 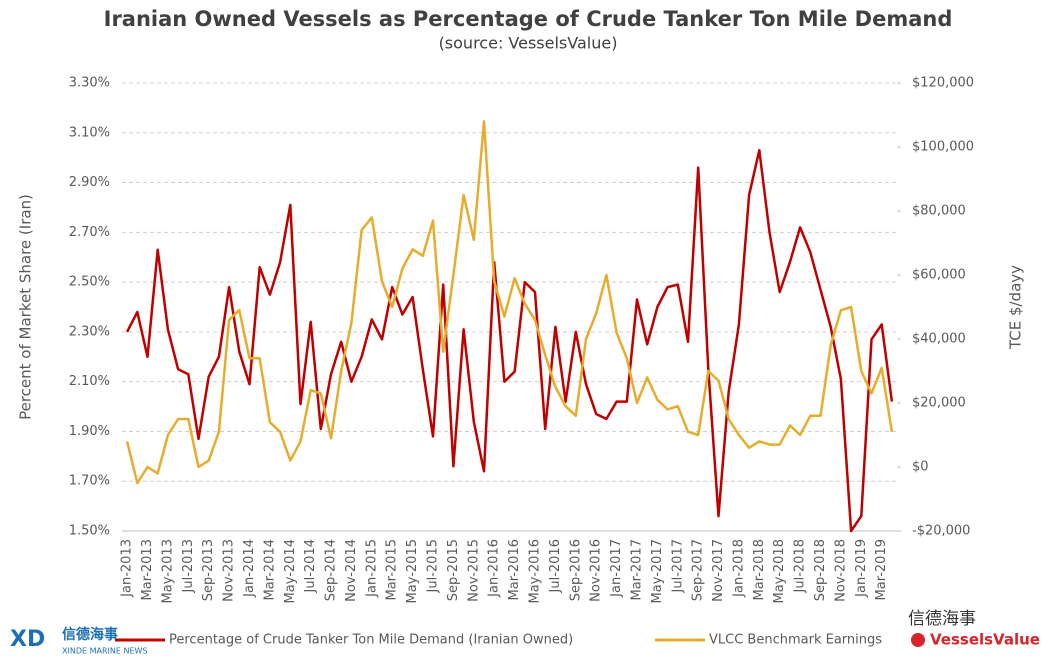 What do you see at coordinates (738, 568) in the screenshot?
I see `x-tick-label: Jan-2018` at bounding box center [738, 568].